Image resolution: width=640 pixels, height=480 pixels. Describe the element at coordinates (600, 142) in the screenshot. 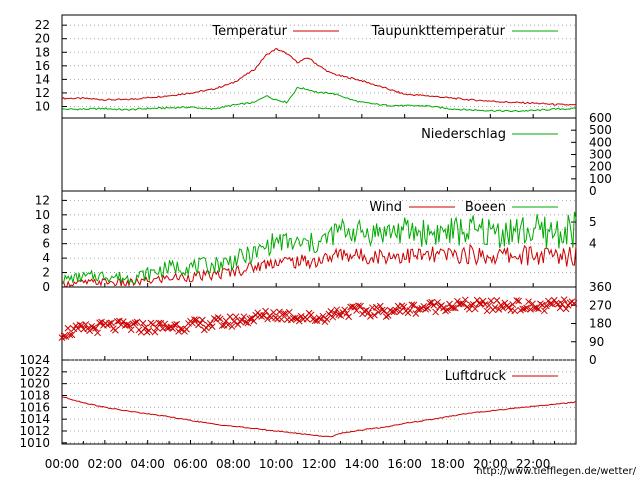

I see `y-tick-label-right: 400` at that location.